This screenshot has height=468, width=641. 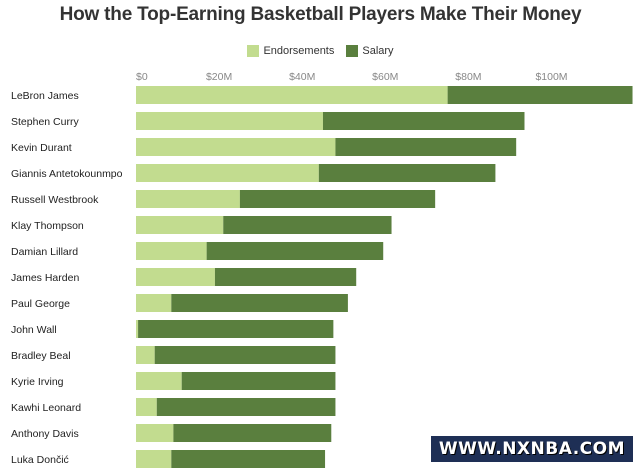 I want to click on legend-swatch-salary, so click(x=352, y=51).